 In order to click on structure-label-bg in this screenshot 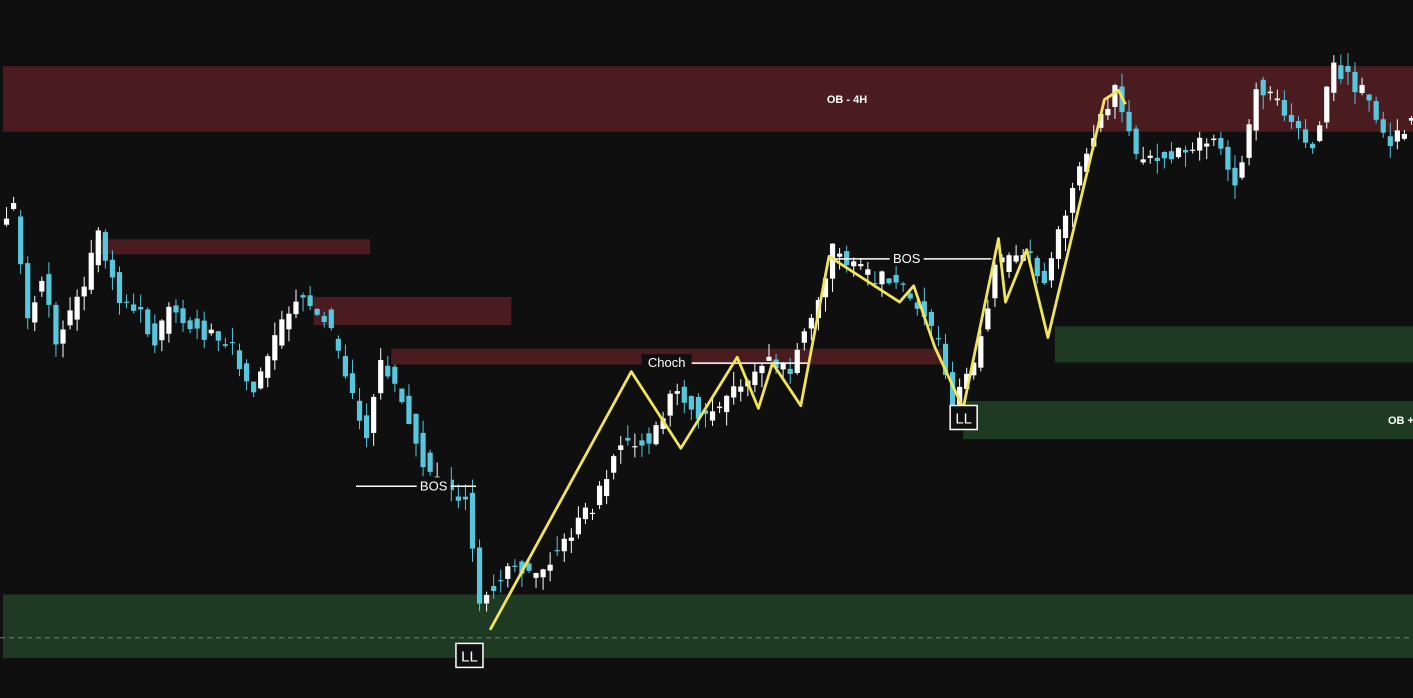, I will do `click(666, 362)`.